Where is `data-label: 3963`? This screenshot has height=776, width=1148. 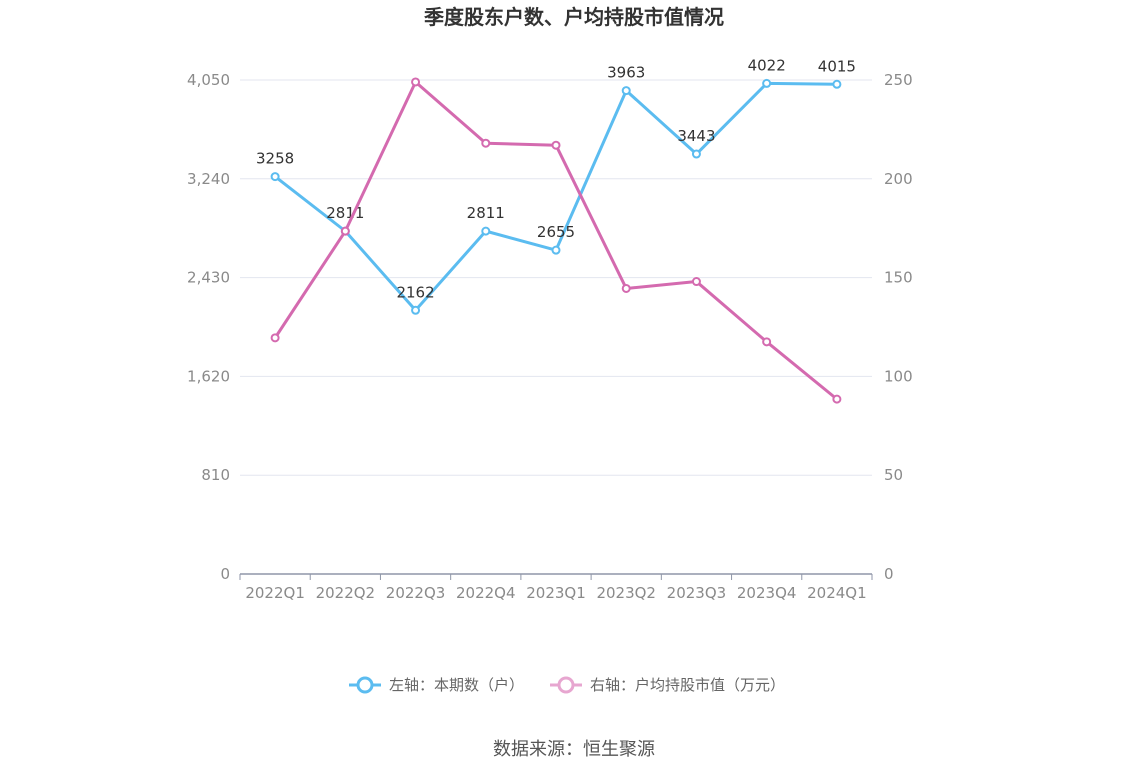 data-label: 3963 is located at coordinates (626, 73).